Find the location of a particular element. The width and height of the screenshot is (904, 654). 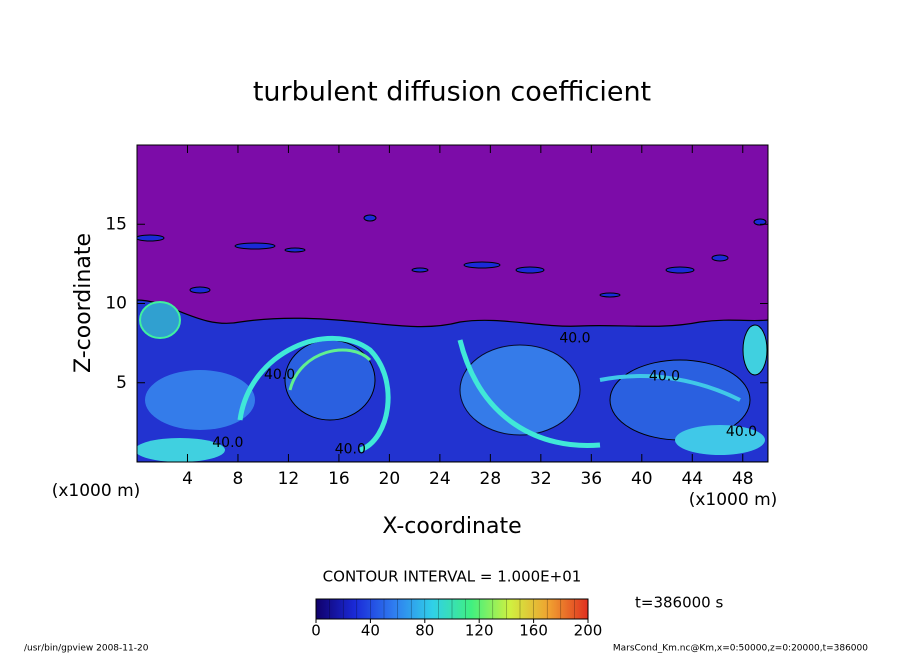

footer-left: /usr/bin/gpview 2008-11-20 is located at coordinates (86, 649).